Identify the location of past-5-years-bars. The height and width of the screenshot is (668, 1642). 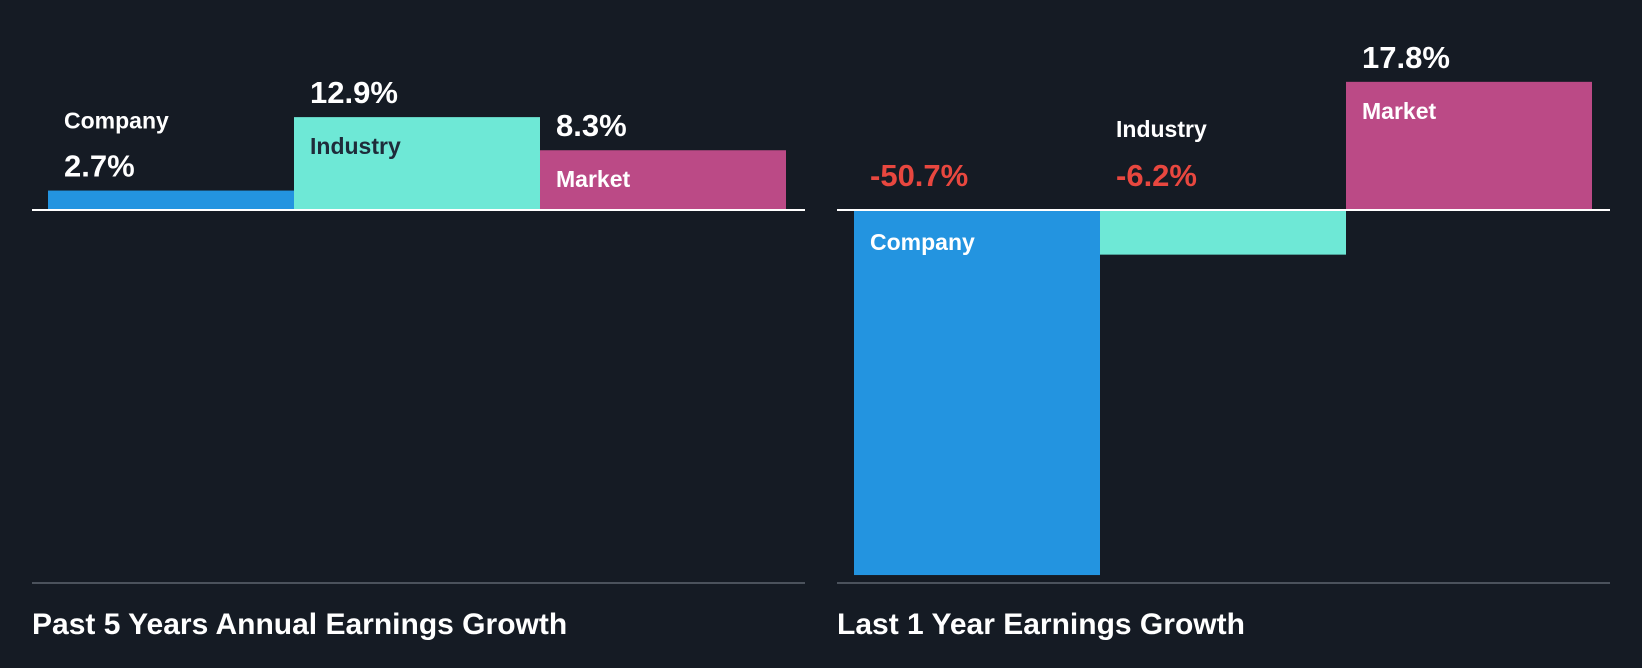
(417, 163).